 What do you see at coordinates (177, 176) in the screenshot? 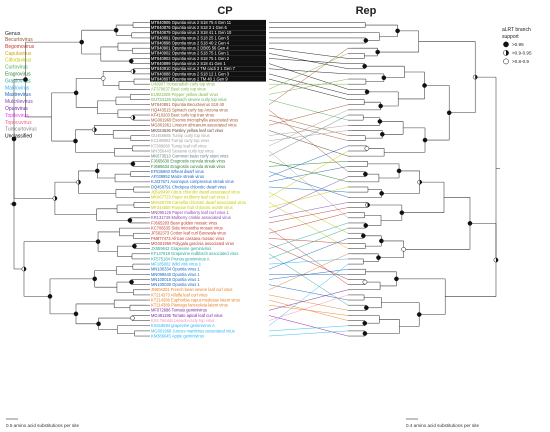
I see `taxon-label: AF039952 Maize streak virus` at bounding box center [177, 176].